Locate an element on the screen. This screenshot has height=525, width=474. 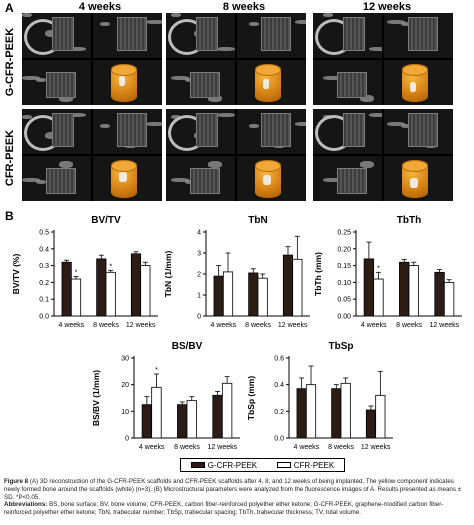
panel-a-letter: A is located at coordinates (9, 8).